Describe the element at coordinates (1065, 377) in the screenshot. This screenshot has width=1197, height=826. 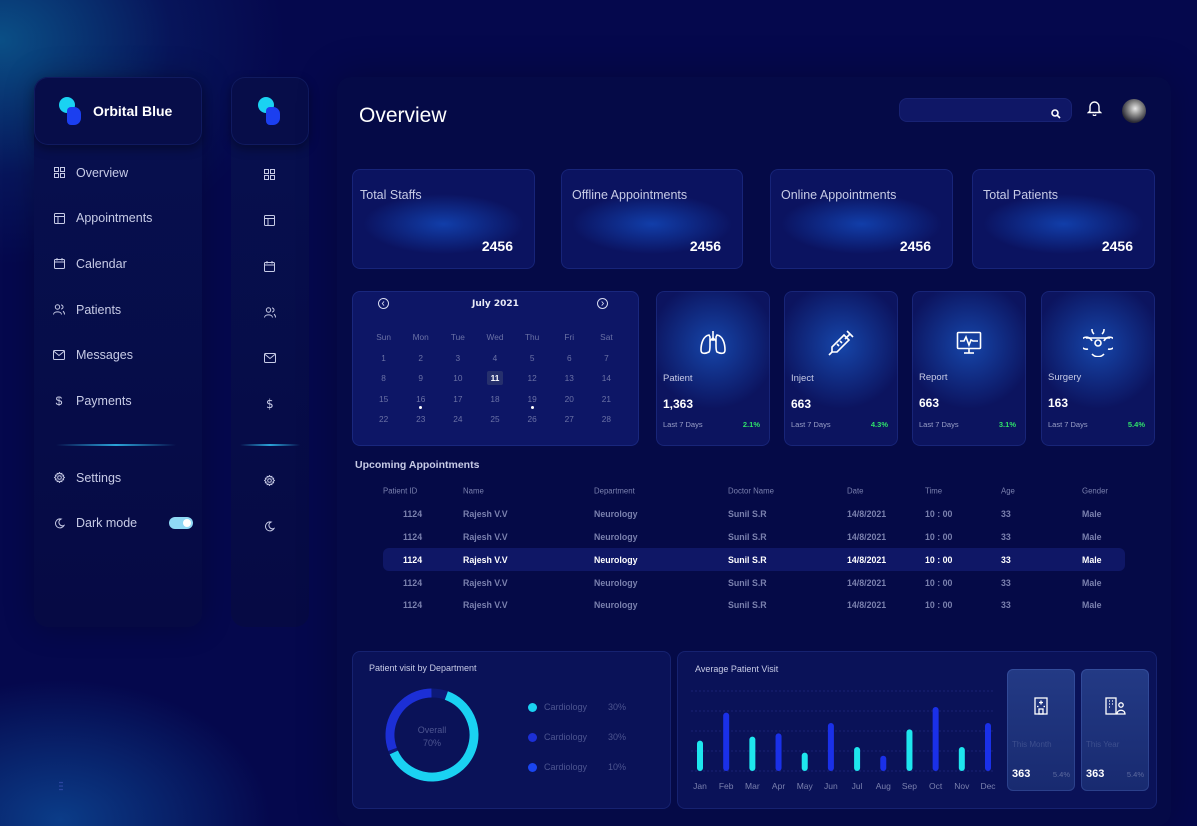
I see `metric-title: Surgery` at that location.